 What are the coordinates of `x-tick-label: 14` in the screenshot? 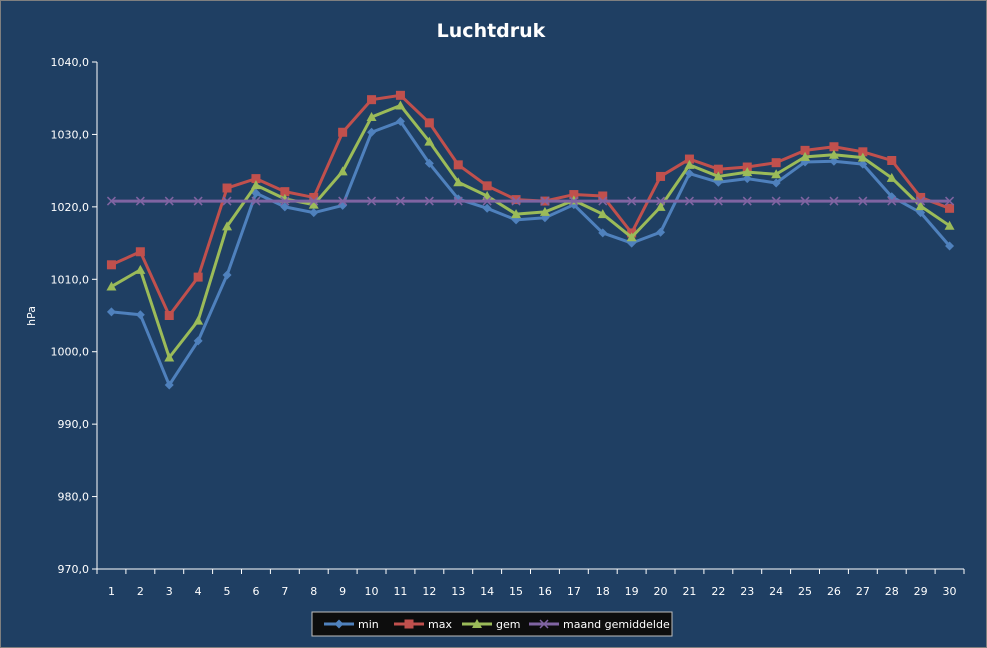 It's located at (487, 591).